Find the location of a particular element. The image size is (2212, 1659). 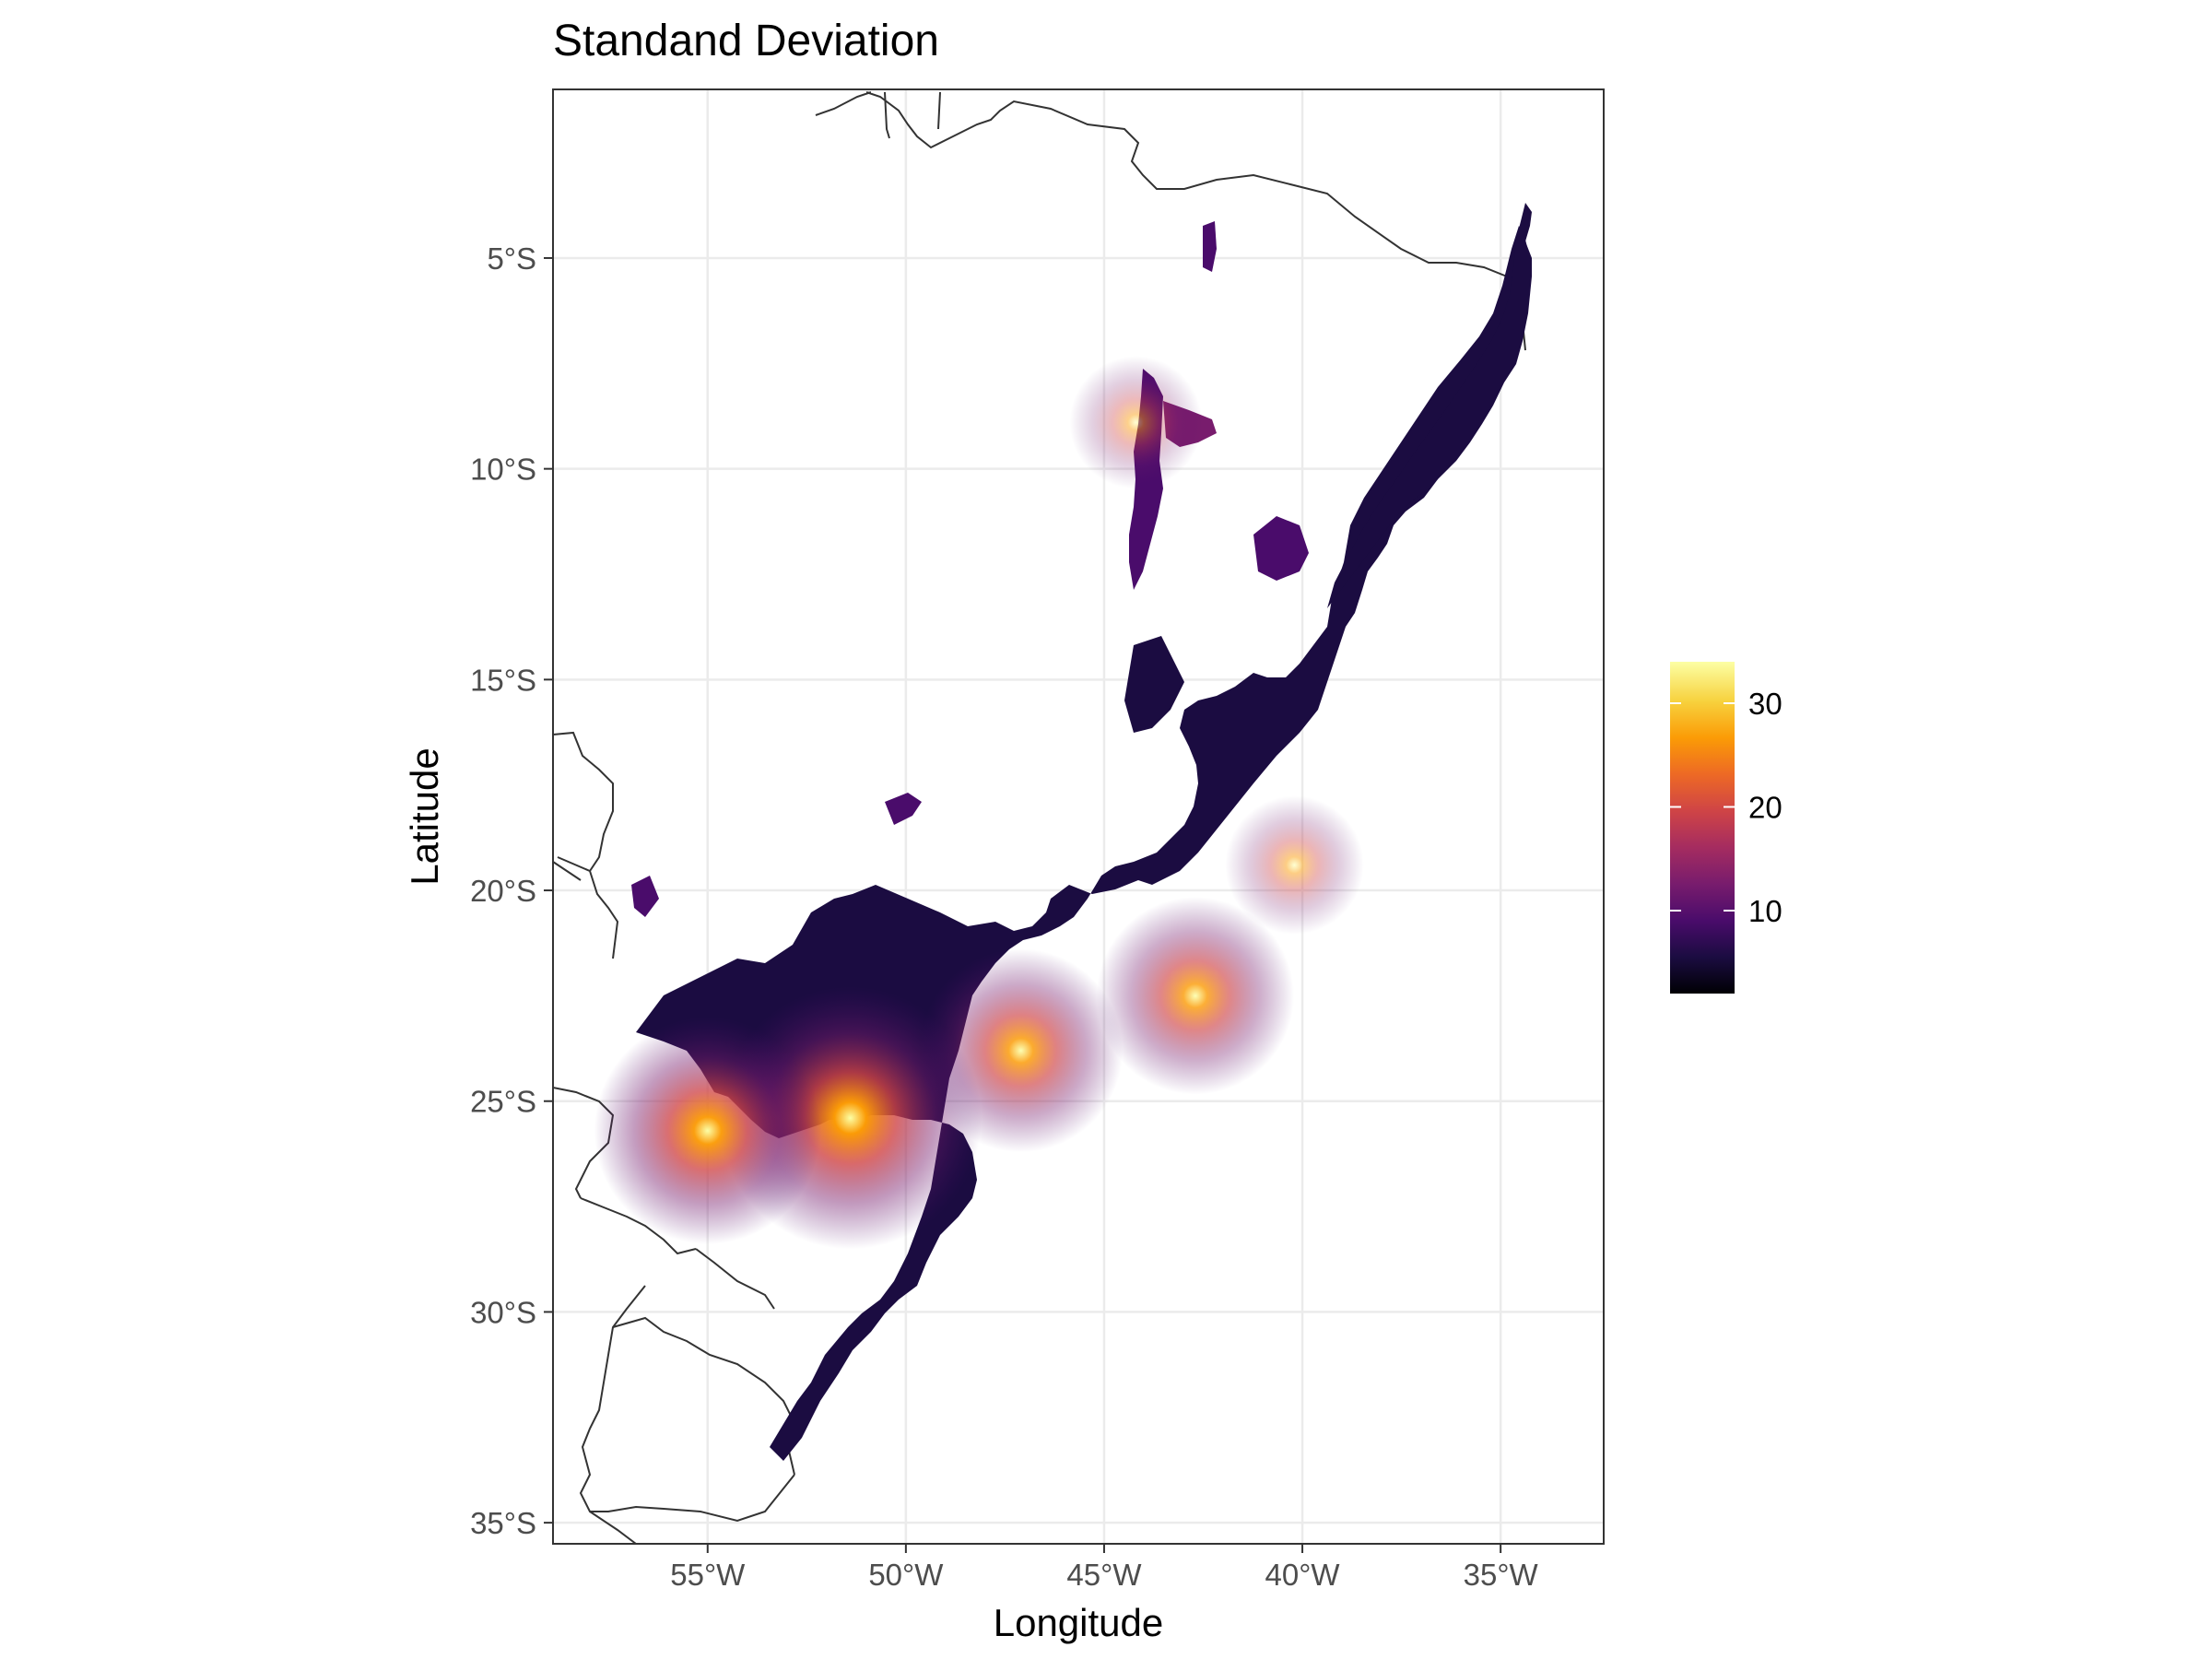

y-tick-label: 30°S is located at coordinates (503, 1312).